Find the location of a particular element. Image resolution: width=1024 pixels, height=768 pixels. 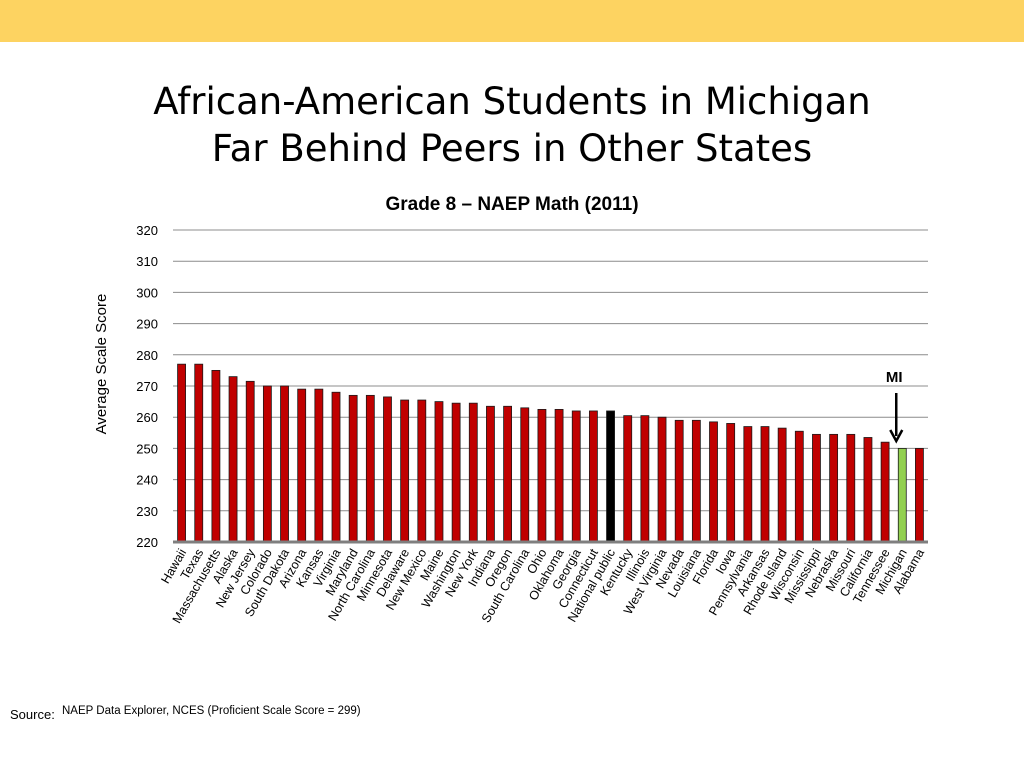

bar-iowa is located at coordinates (731, 483).